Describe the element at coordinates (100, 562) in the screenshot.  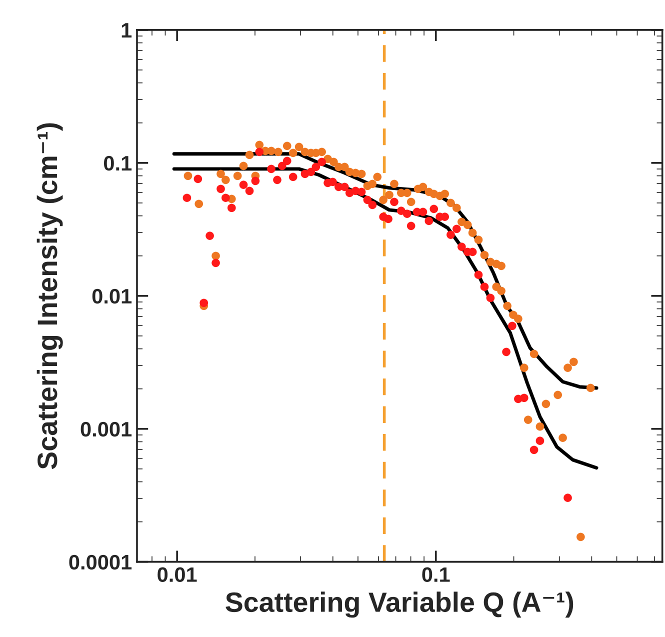
I see `y-tick-label: 0.0001` at that location.